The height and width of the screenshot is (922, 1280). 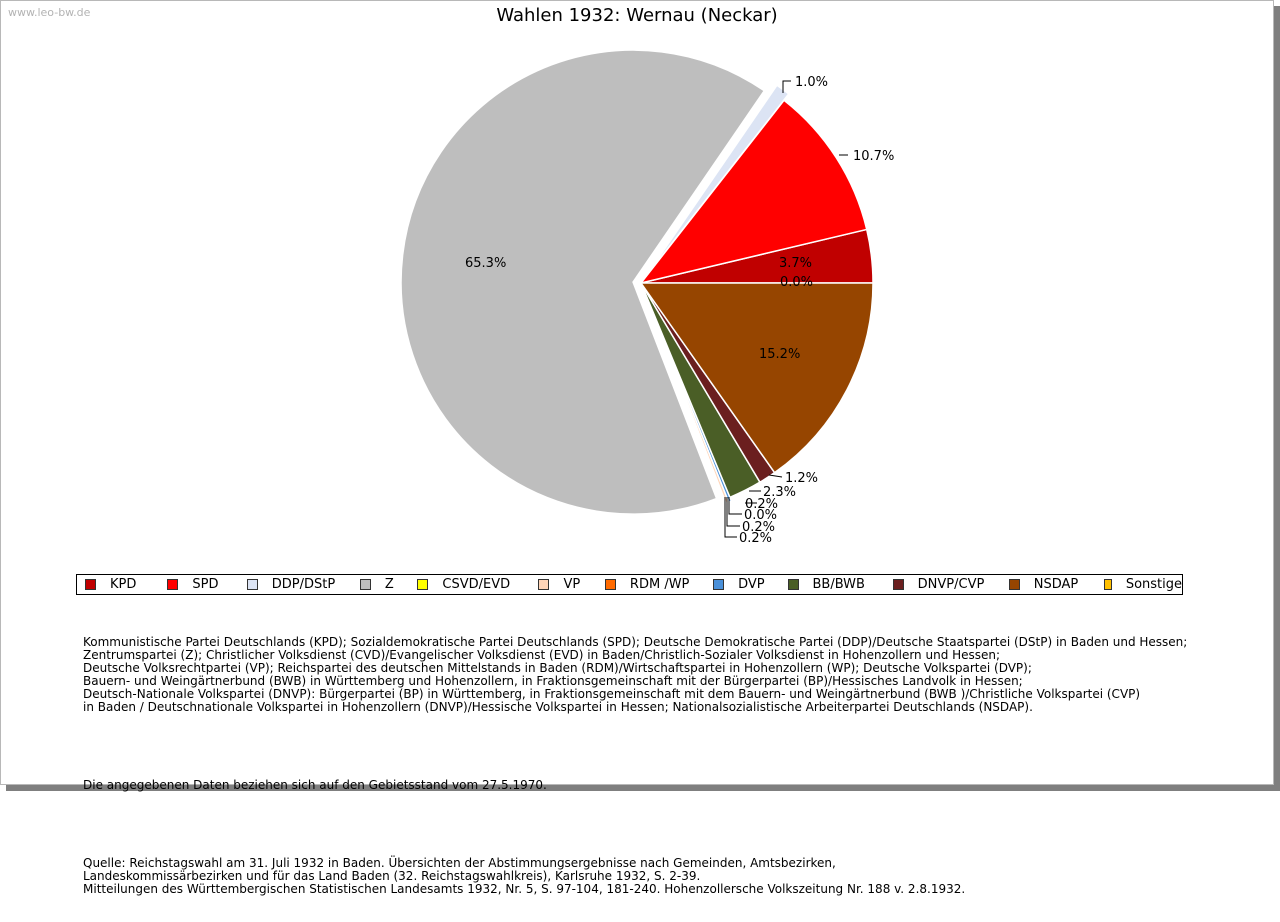 I want to click on legend-label-nsdap: NSDAP, so click(x=1056, y=584).